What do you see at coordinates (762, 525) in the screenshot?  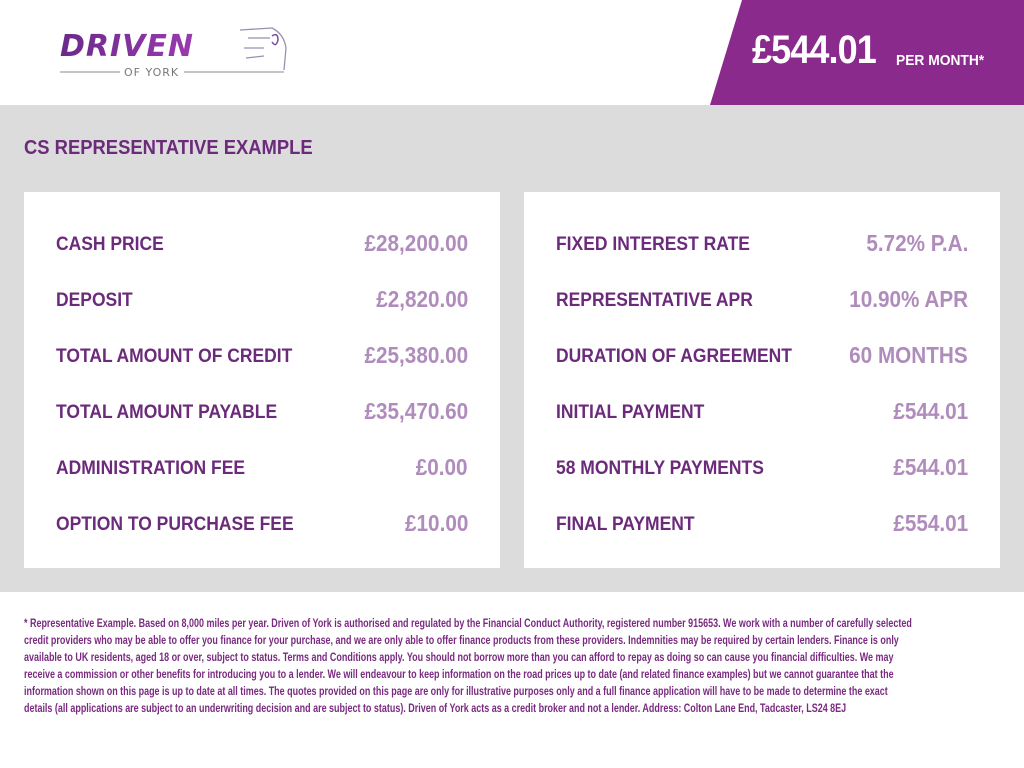 I see `finance-row: FINAL PAYMENT £554.01` at bounding box center [762, 525].